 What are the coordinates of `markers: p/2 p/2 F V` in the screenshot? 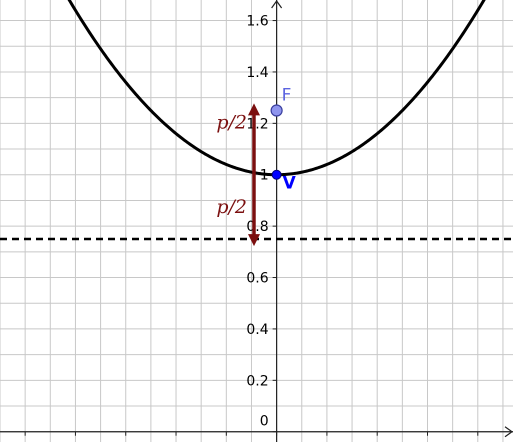 It's located at (256, 166).